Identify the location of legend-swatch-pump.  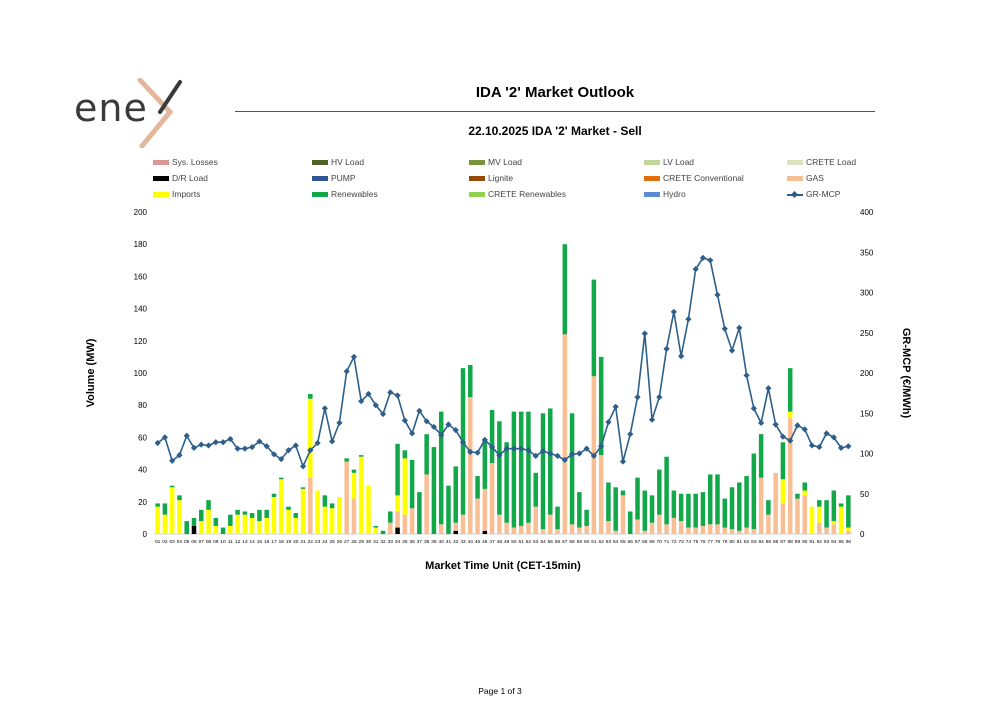
(320, 179).